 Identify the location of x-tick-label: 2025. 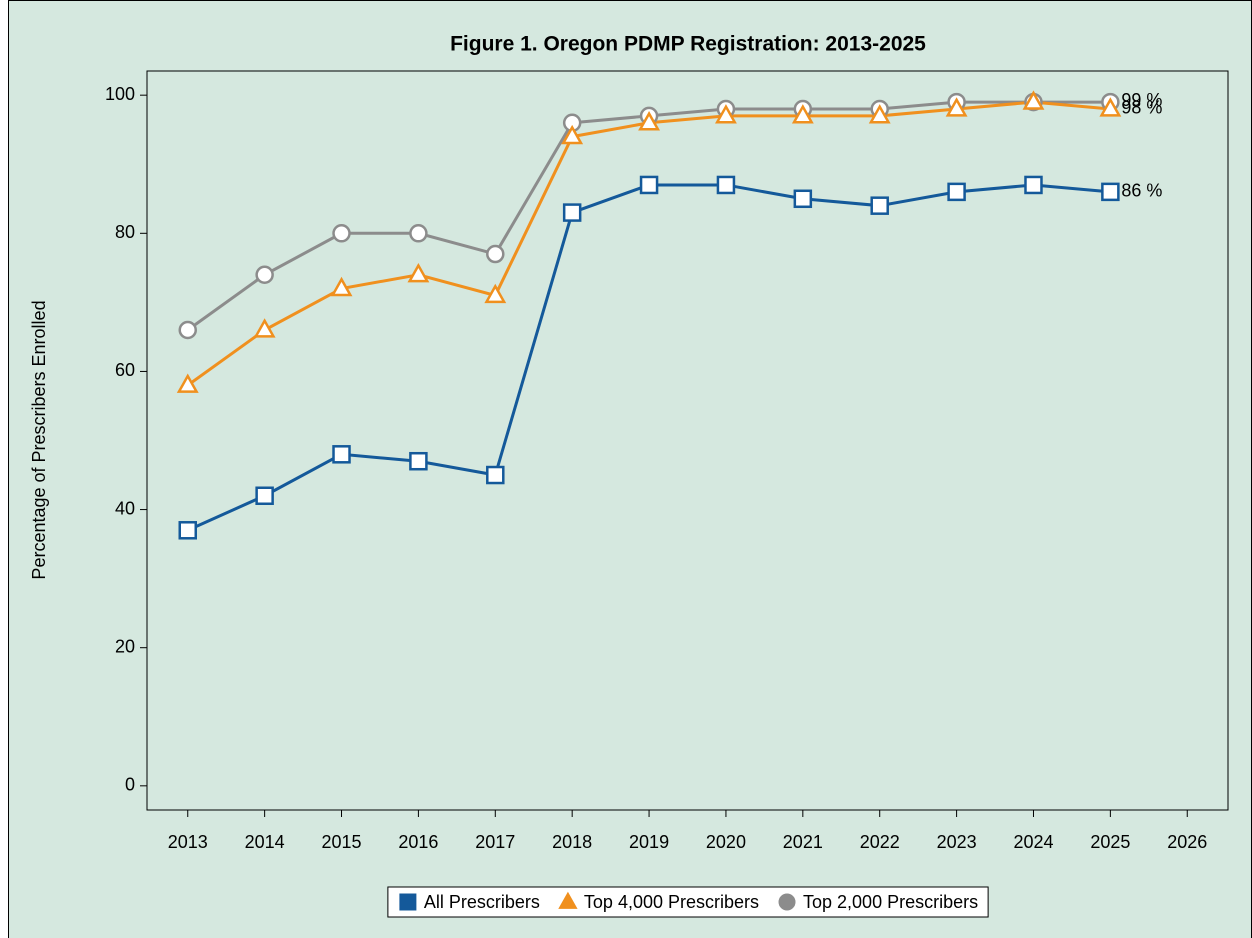
(1110, 842).